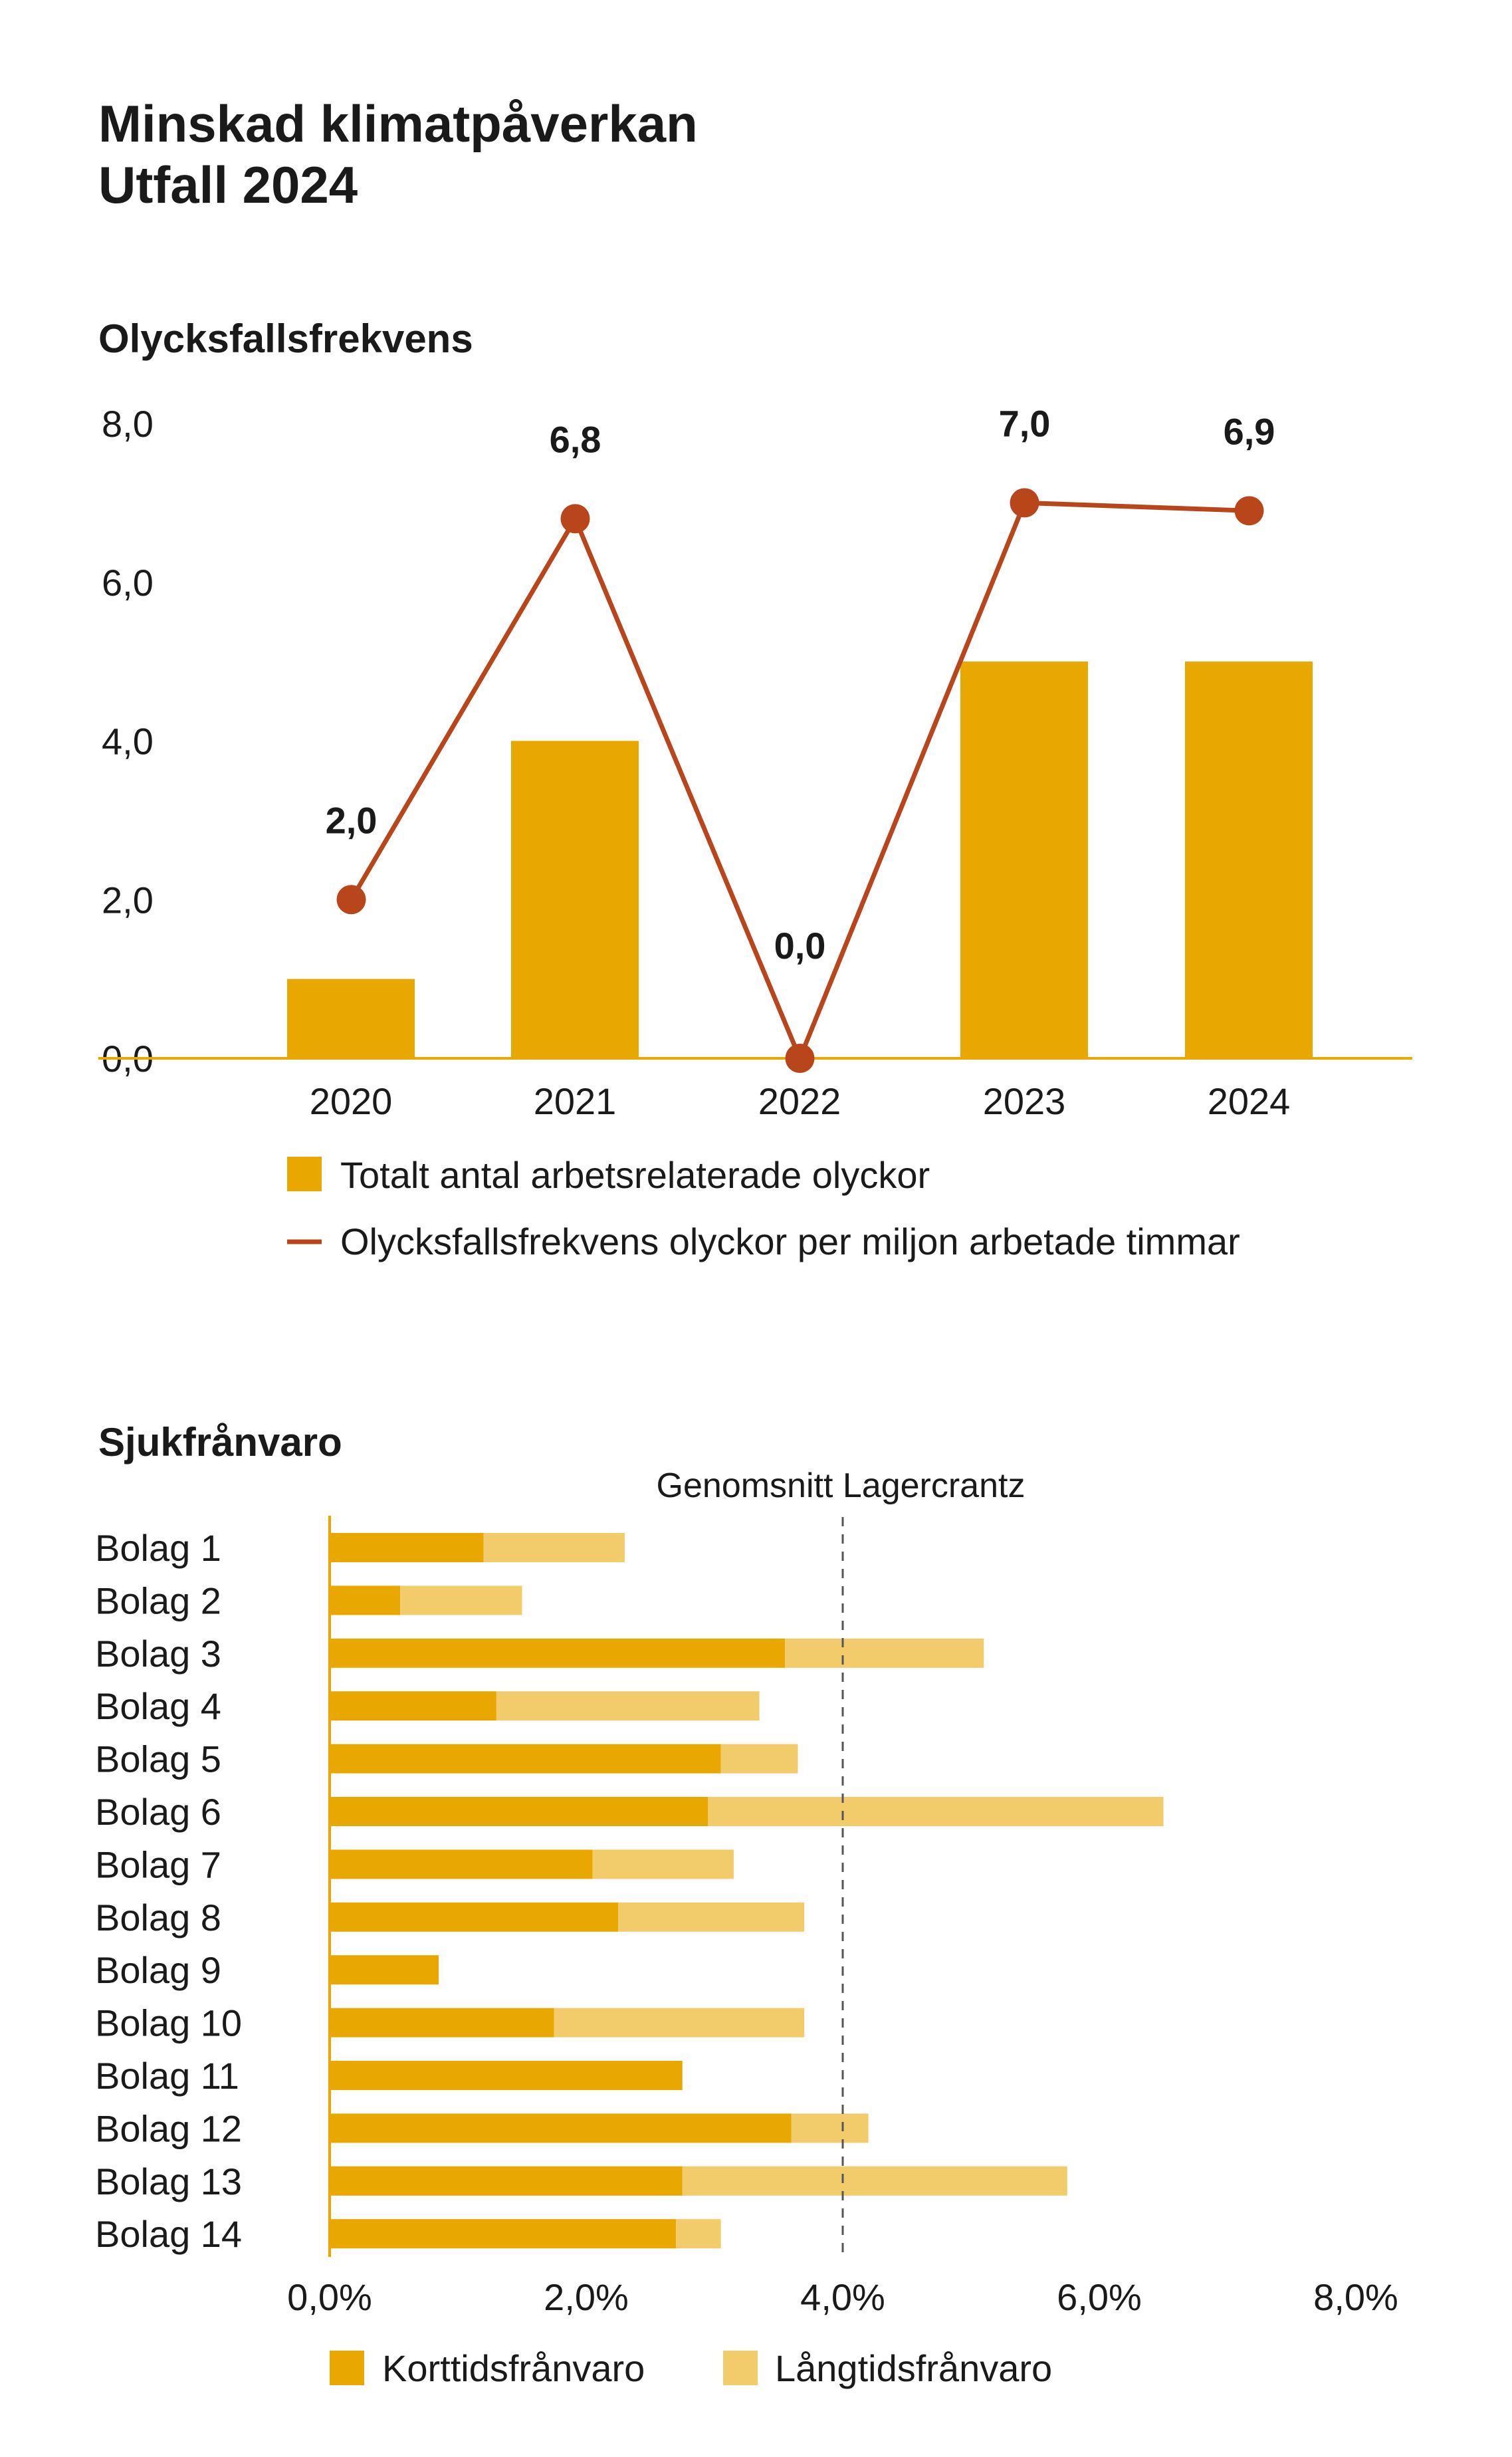  I want to click on category-label: Bolag 13, so click(168, 2181).